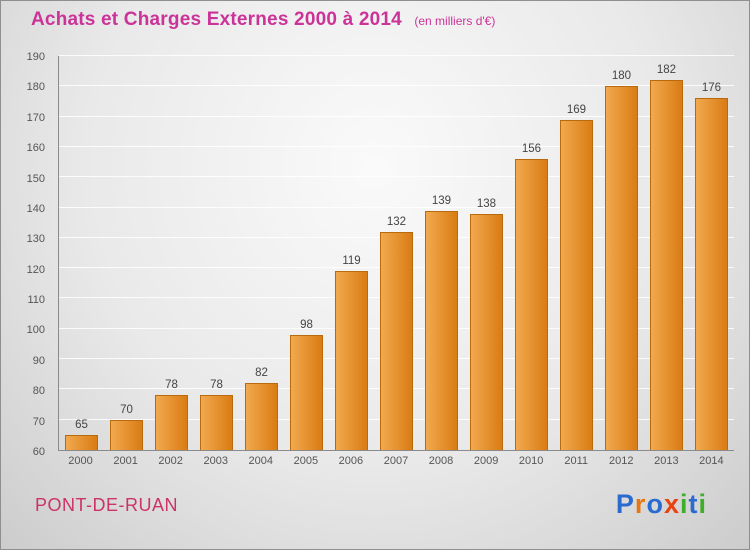  I want to click on bar-value-label: 156, so click(531, 149).